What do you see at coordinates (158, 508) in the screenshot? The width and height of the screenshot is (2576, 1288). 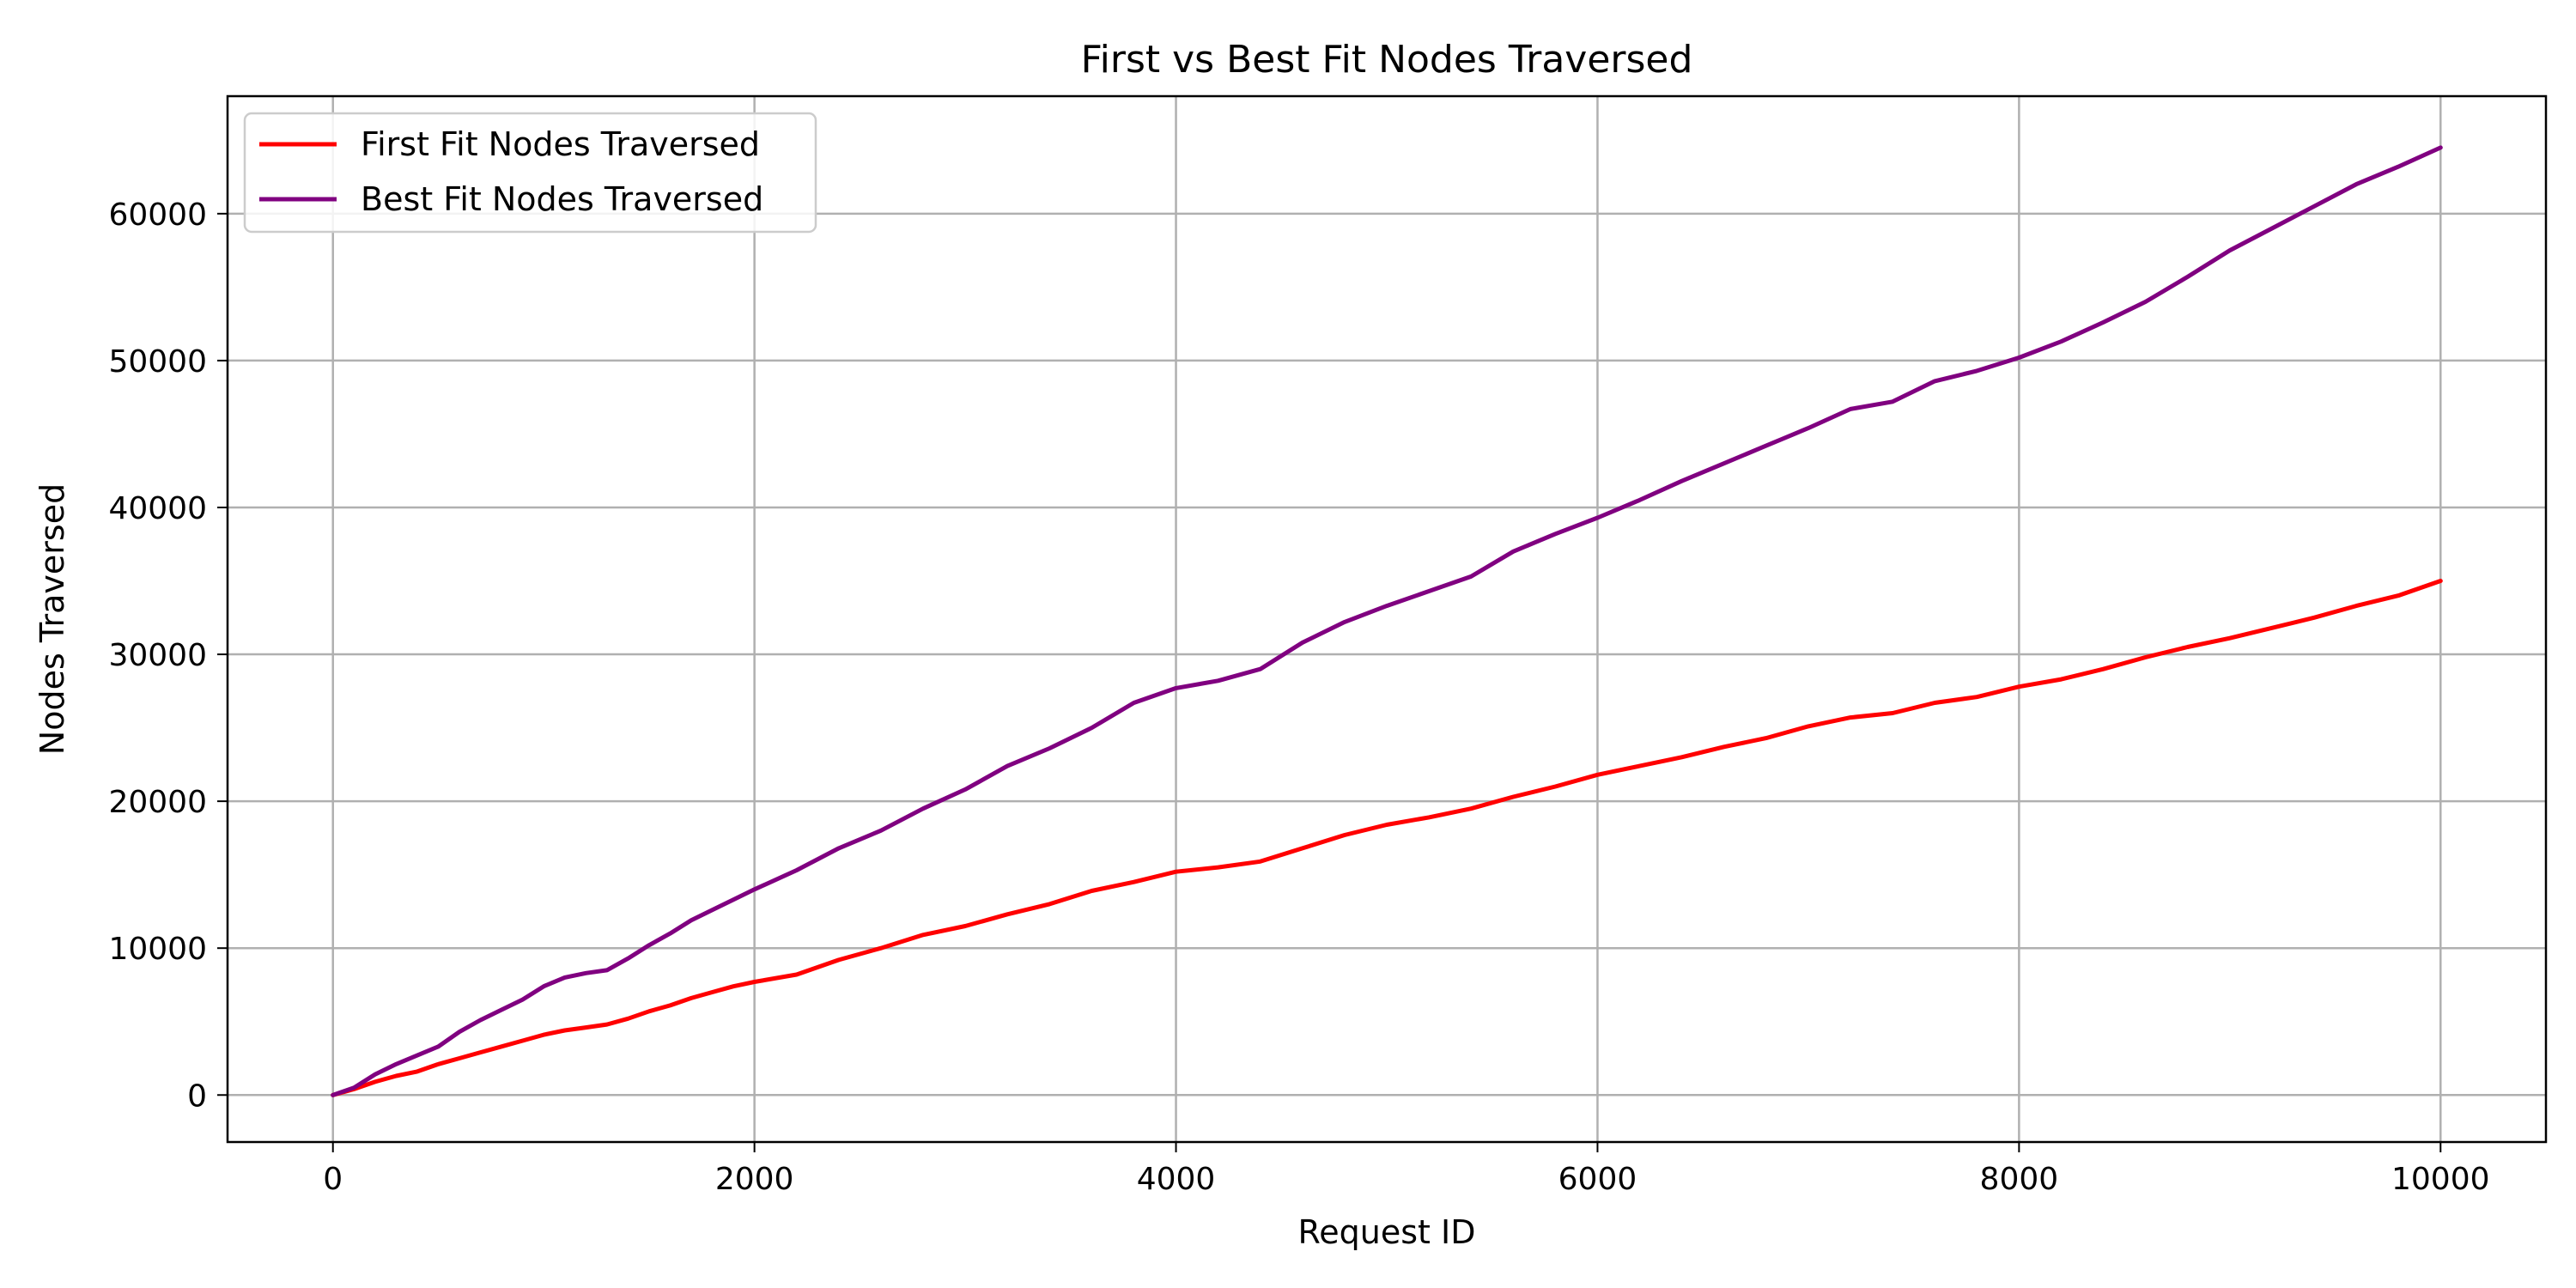 I see `y-tick-label: 40000` at bounding box center [158, 508].